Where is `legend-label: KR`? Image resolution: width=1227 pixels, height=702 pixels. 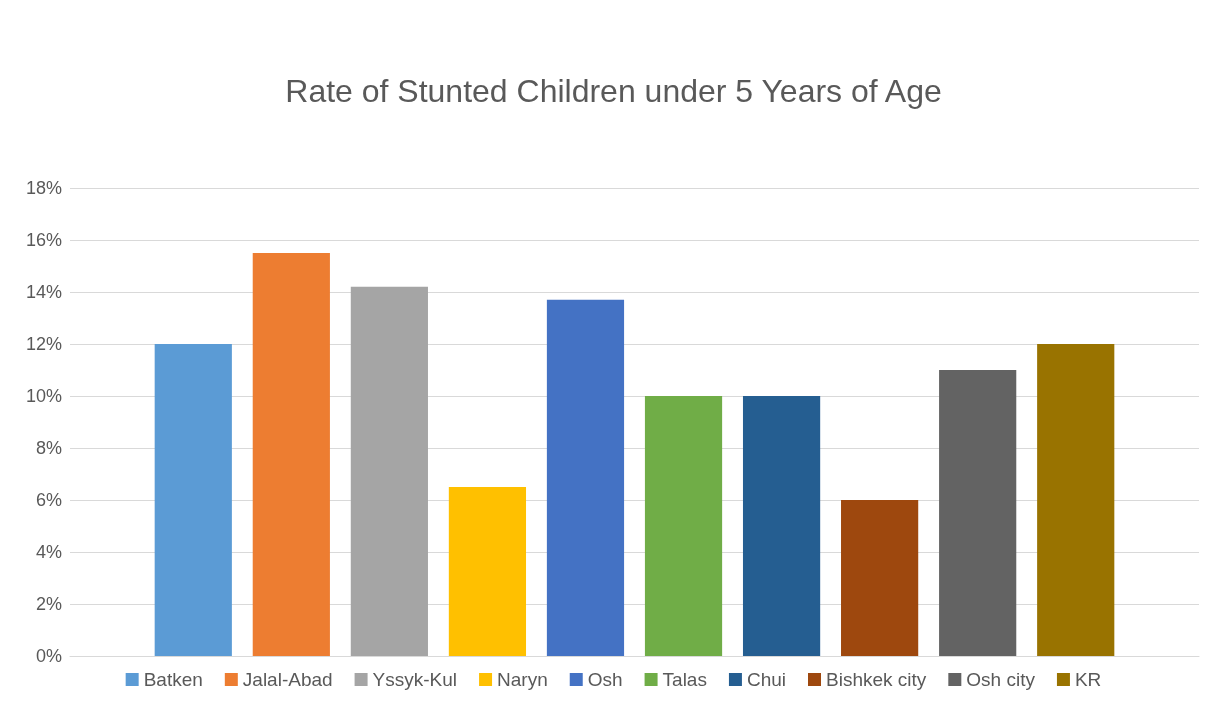 legend-label: KR is located at coordinates (1088, 679).